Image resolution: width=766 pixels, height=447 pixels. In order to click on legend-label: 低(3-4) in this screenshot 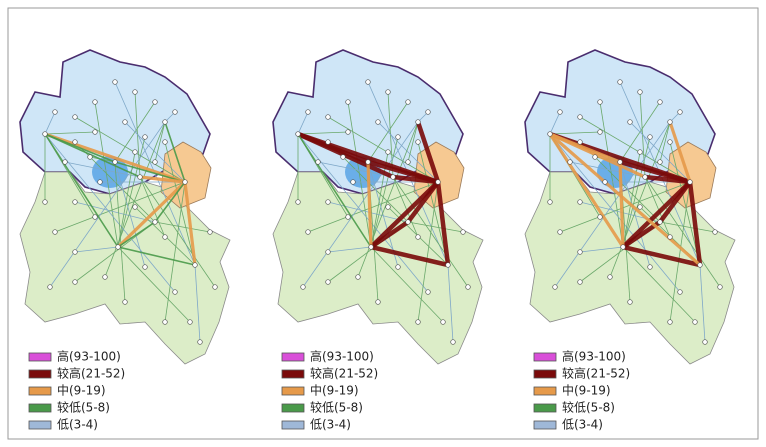, I will do `click(77, 425)`.